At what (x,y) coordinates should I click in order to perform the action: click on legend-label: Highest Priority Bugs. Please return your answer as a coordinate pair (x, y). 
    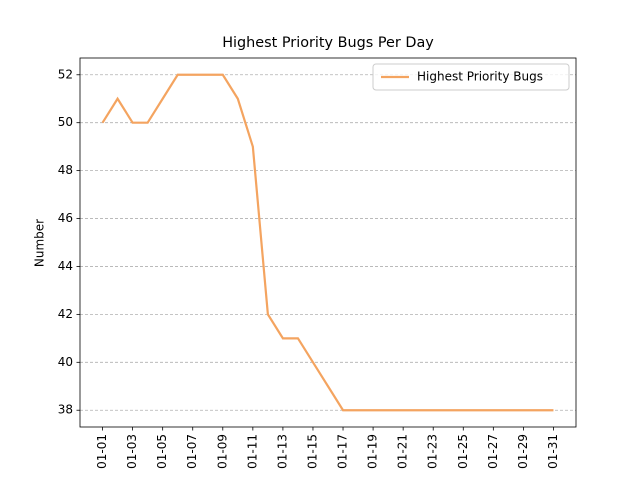
    Looking at the image, I should click on (480, 77).